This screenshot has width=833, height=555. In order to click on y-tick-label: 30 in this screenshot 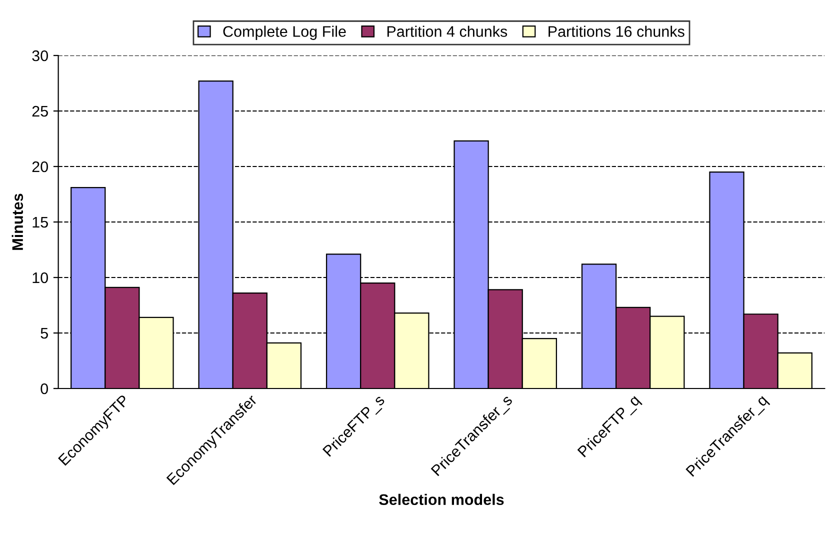, I will do `click(40, 56)`.